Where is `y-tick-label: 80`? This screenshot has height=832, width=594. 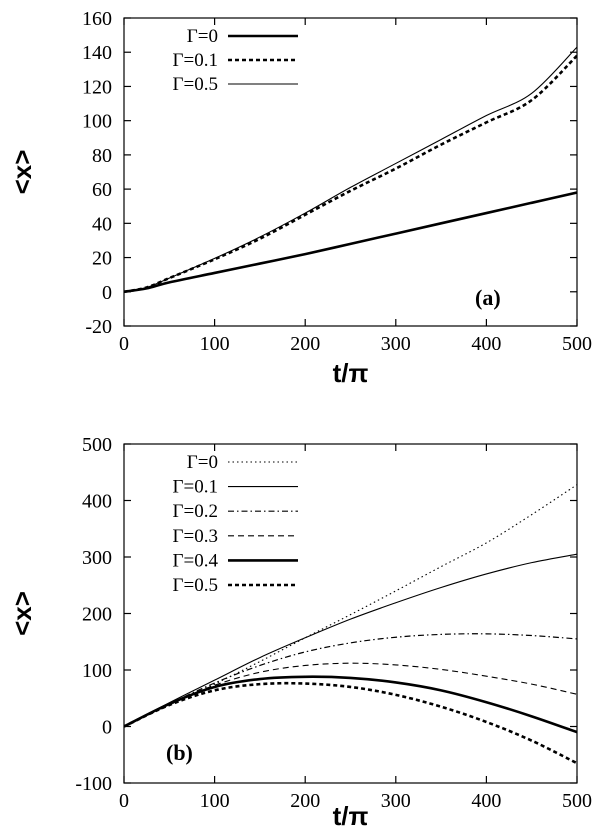 y-tick-label: 80 is located at coordinates (102, 156).